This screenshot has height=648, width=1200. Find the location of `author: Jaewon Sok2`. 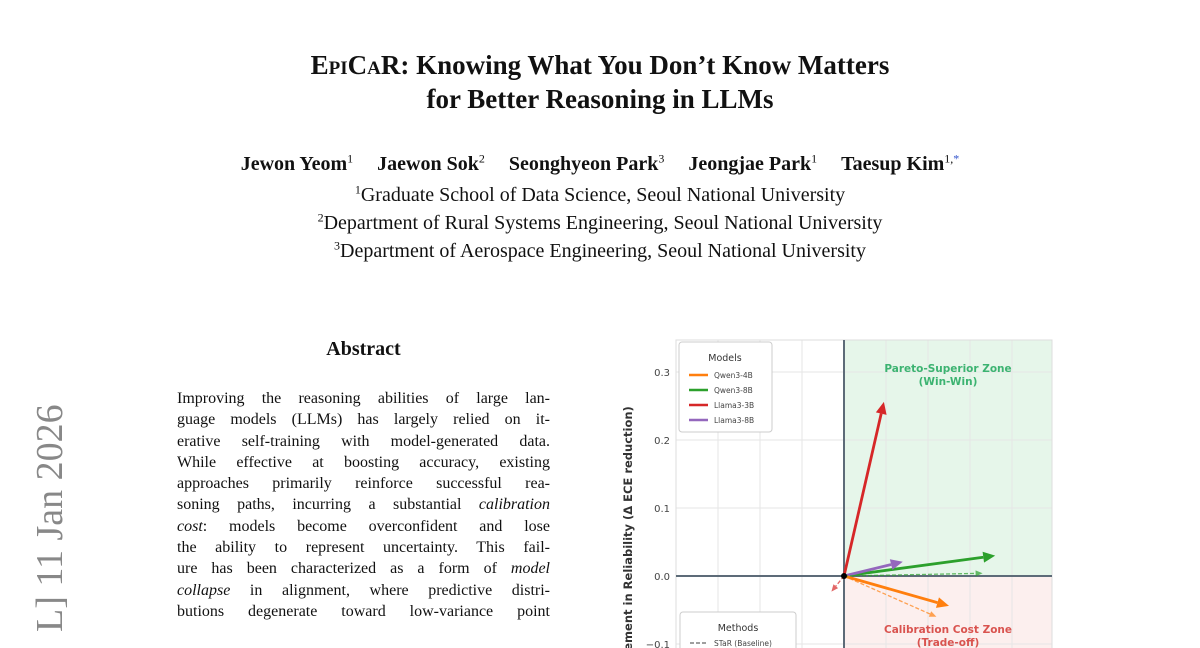

author: Jaewon Sok2 is located at coordinates (431, 163).